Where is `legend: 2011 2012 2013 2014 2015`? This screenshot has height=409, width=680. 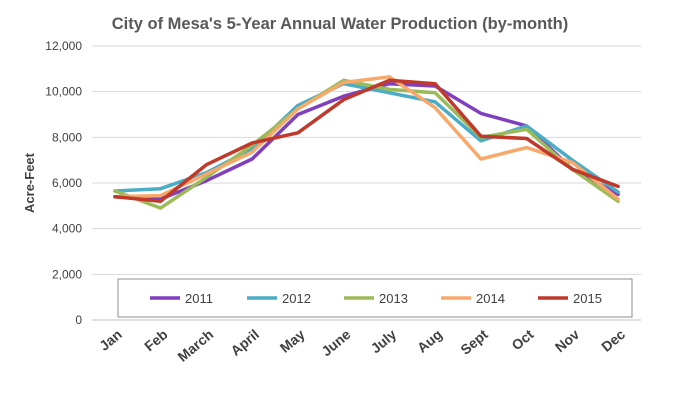
legend: 2011 2012 2013 2014 2015 is located at coordinates (375, 298).